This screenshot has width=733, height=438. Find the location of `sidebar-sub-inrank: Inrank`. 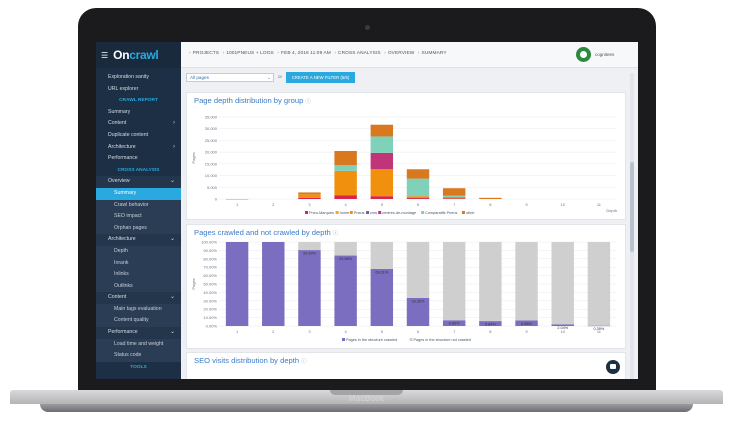

sidebar-sub-inrank: Inrank is located at coordinates (138, 263).